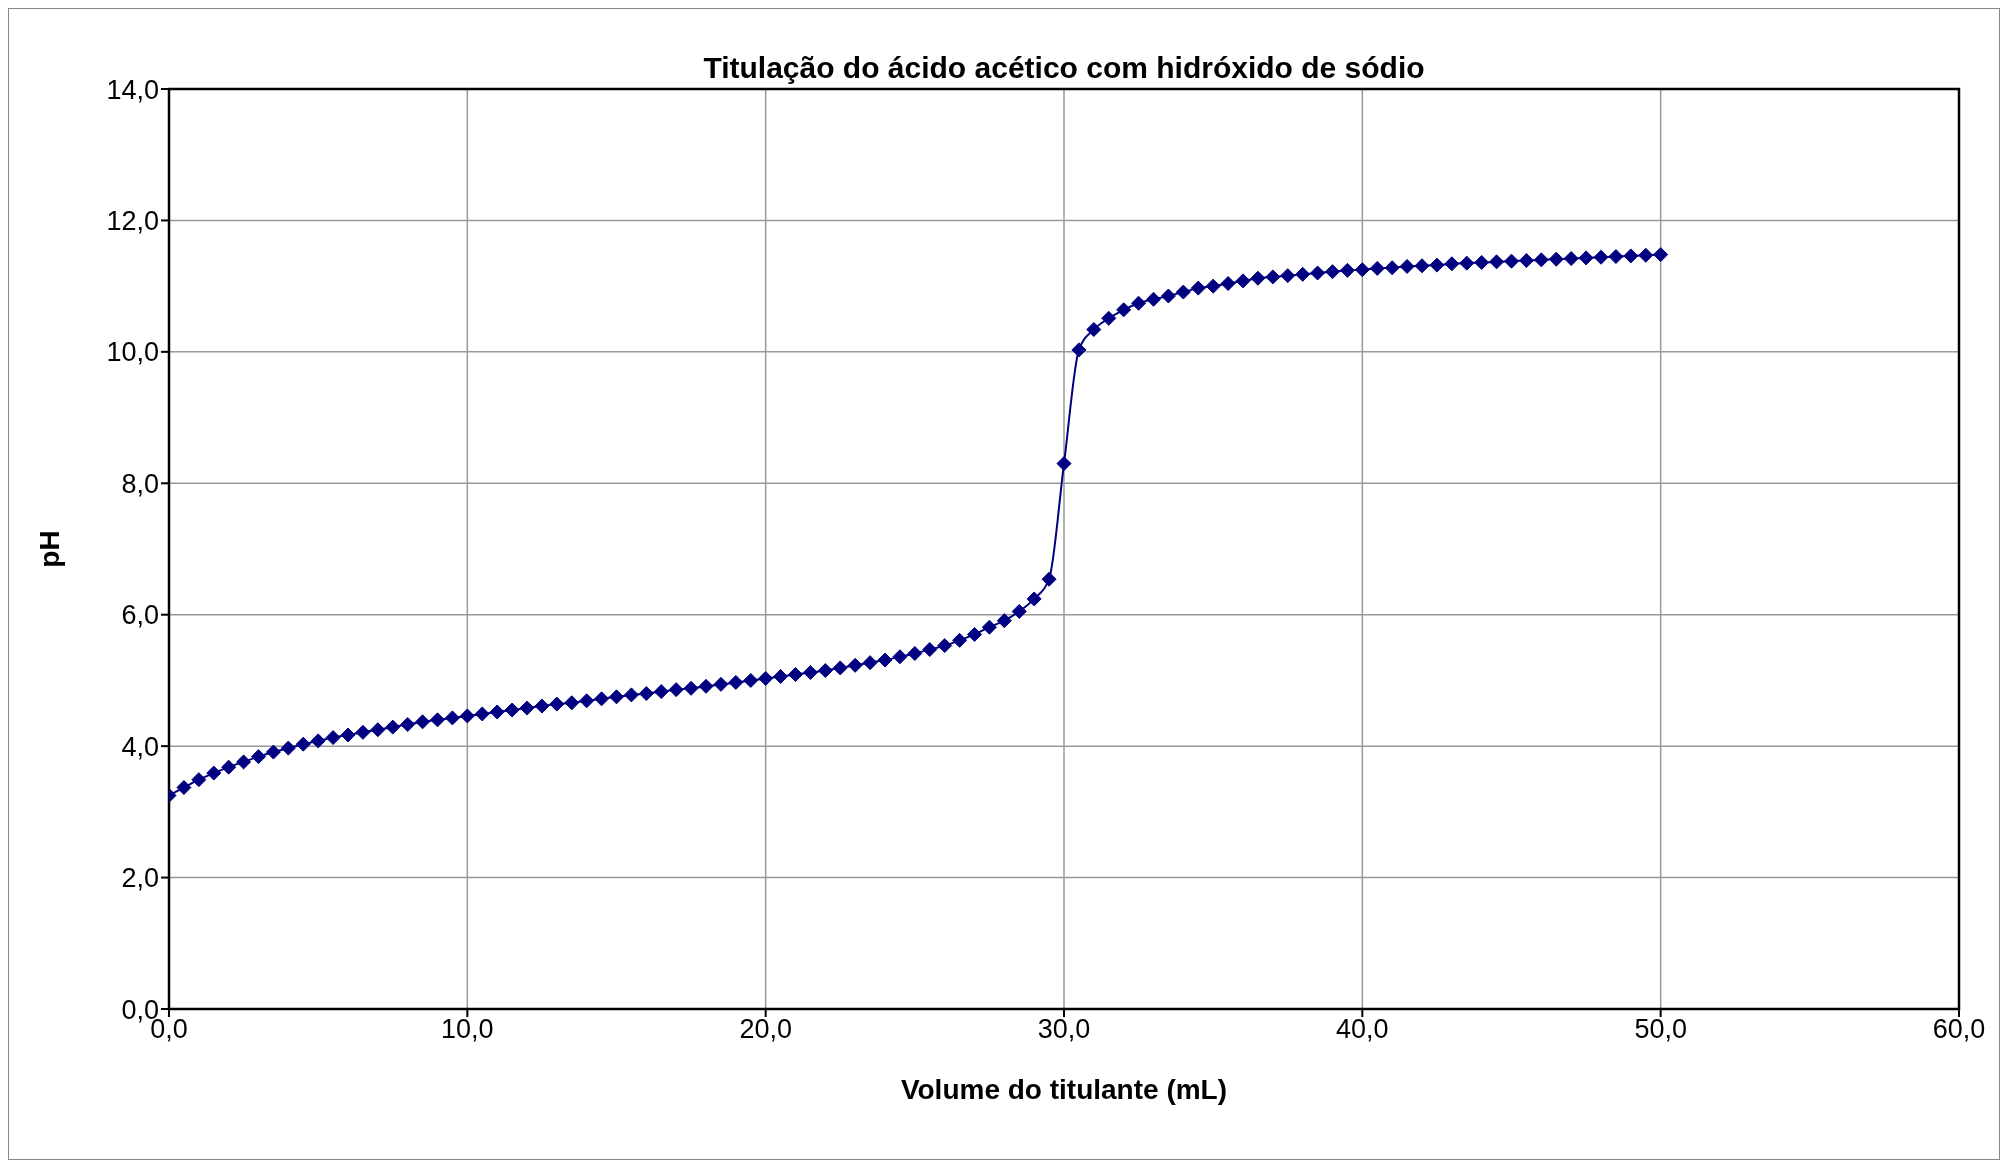  What do you see at coordinates (467, 1029) in the screenshot?
I see `x-tick-label: 10,0` at bounding box center [467, 1029].